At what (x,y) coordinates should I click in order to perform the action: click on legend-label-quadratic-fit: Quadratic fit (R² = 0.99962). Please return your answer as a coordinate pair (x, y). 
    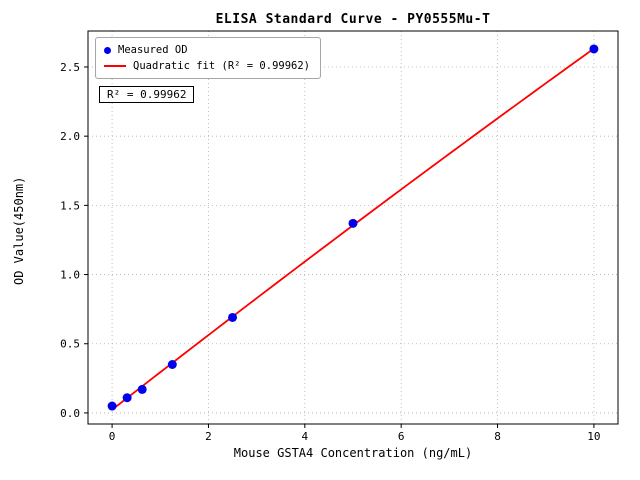
    Looking at the image, I should click on (222, 66).